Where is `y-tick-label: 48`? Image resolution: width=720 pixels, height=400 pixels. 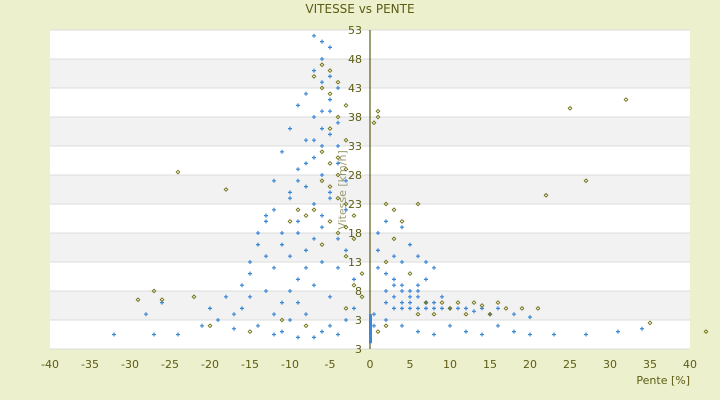
y-tick-label: 48 is located at coordinates (355, 59).